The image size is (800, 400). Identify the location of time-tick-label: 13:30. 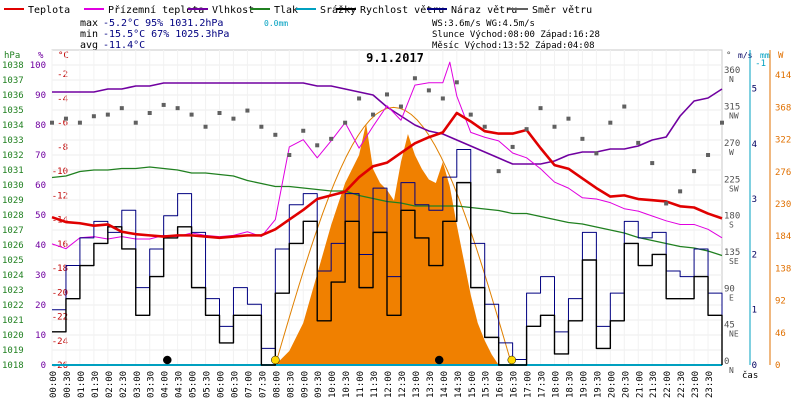
(431, 384).